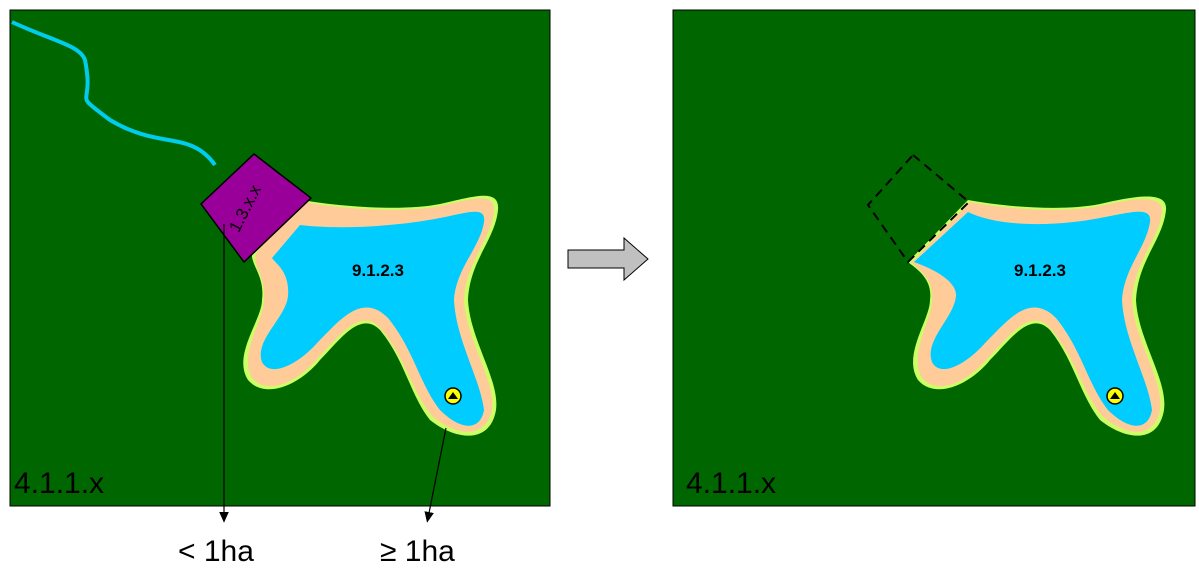 This screenshot has width=1199, height=571. I want to click on hollow-right-arrow-icon, so click(608, 259).